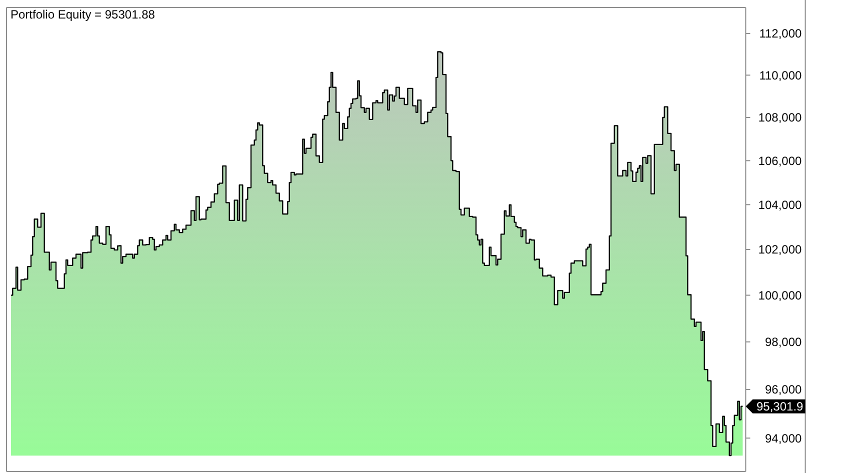 The height and width of the screenshot is (473, 851). Describe the element at coordinates (780, 406) in the screenshot. I see `text: 95,301.9` at that location.